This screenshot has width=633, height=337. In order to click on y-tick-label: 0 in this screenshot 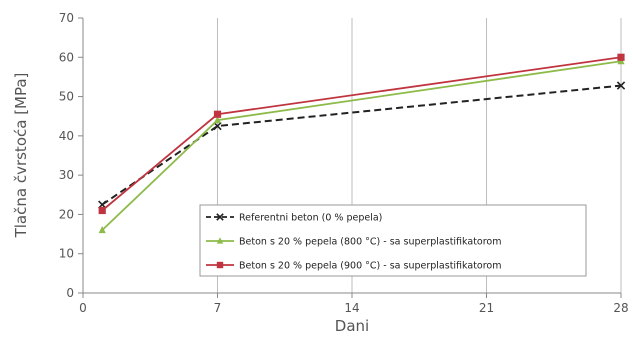, I will do `click(70, 293)`.